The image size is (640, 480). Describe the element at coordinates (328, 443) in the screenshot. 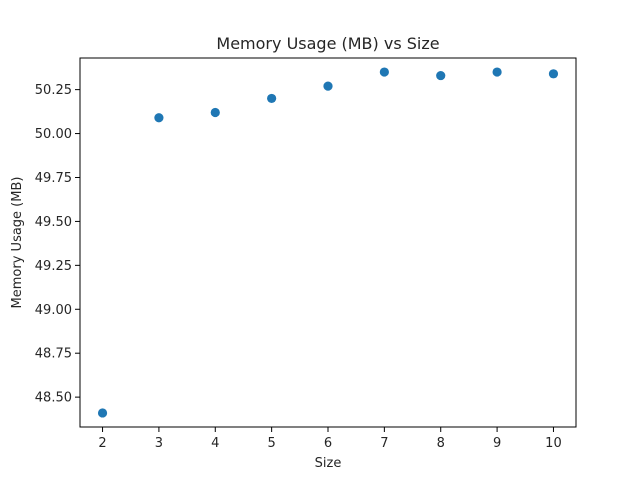

I see `x-tick-label: 6` at that location.